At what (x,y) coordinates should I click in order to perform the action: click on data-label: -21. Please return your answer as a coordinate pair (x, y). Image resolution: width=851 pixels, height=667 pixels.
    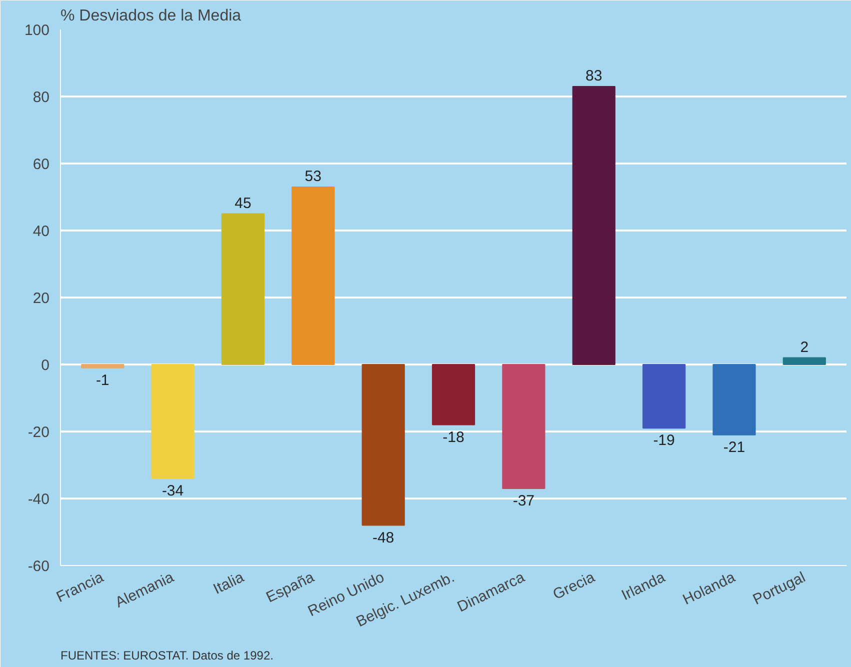
    Looking at the image, I should click on (734, 447).